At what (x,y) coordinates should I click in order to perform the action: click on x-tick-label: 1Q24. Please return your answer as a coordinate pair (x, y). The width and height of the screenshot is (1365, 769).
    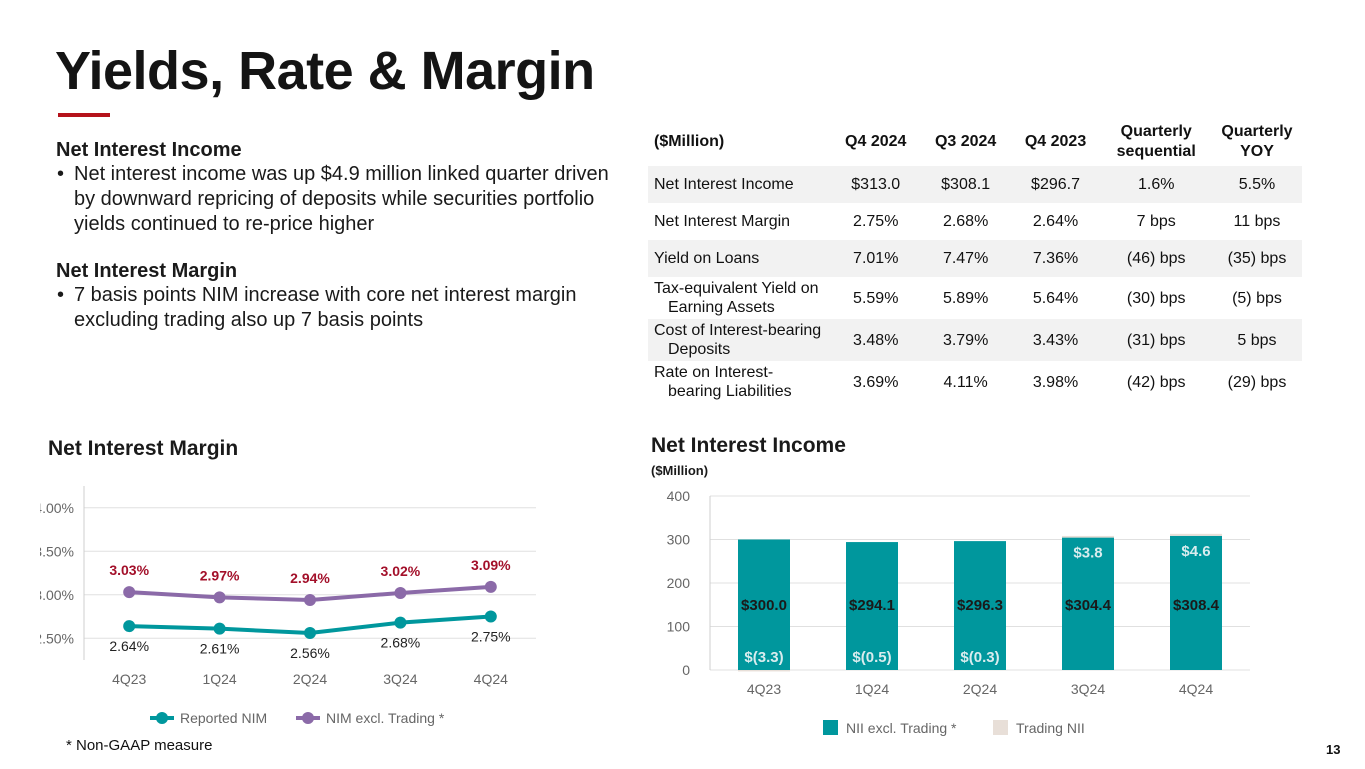
    Looking at the image, I should click on (219, 679).